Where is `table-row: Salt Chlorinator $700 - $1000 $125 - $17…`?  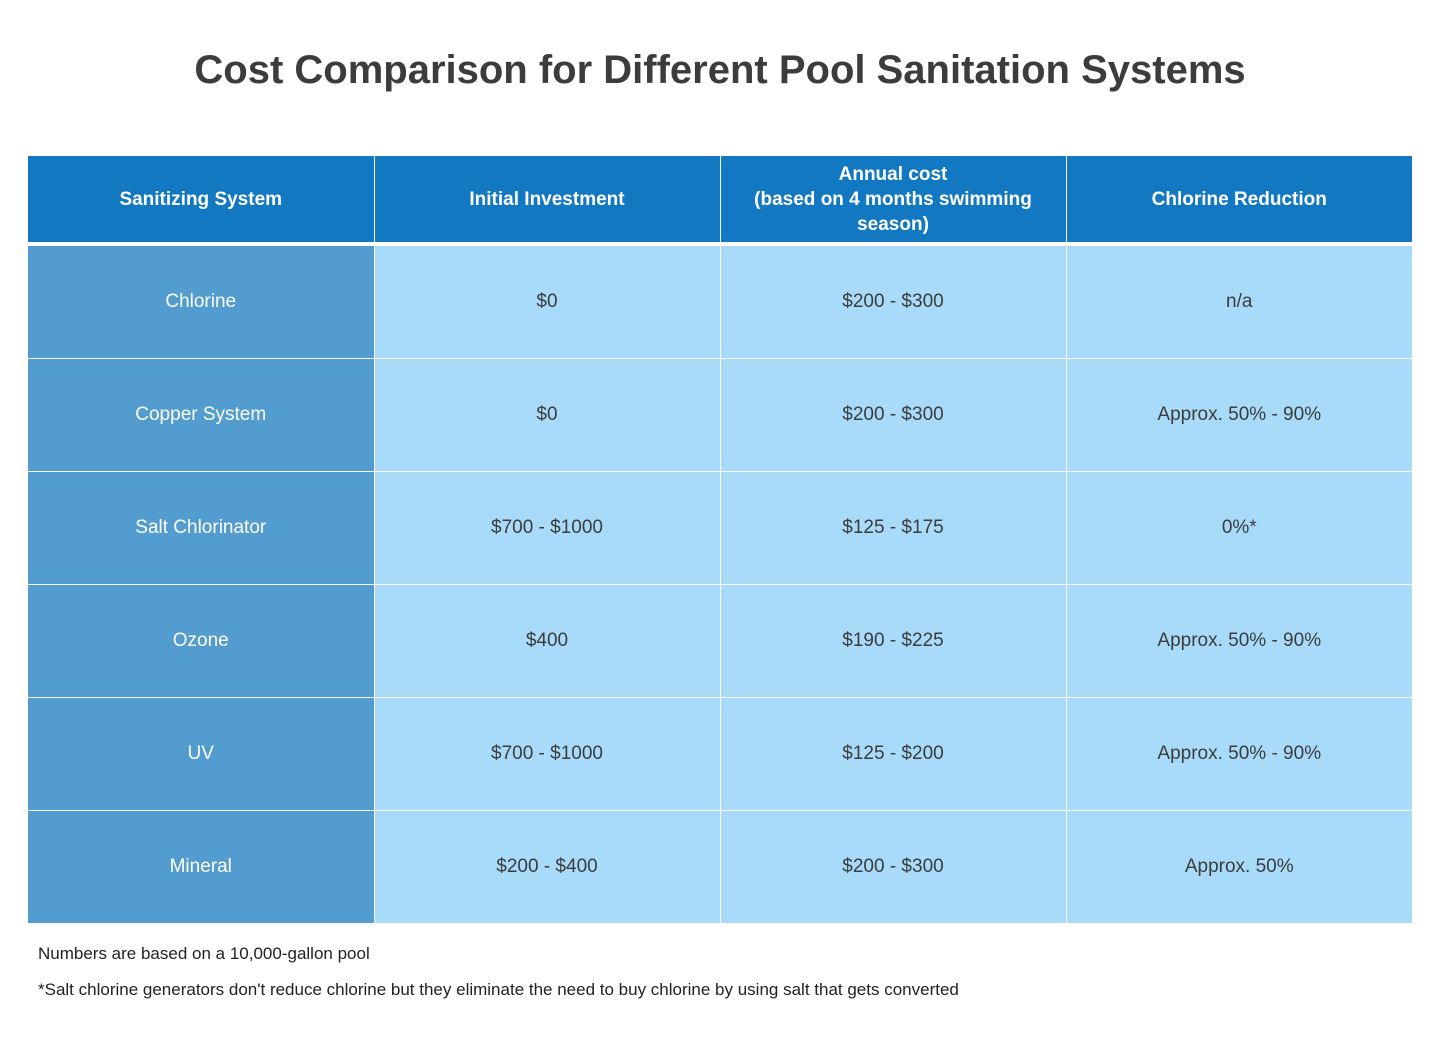
table-row: Salt Chlorinator $700 - $1000 $125 - $17… is located at coordinates (720, 528).